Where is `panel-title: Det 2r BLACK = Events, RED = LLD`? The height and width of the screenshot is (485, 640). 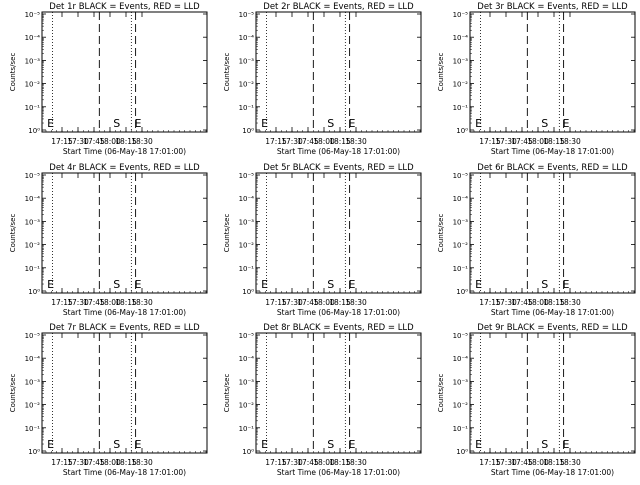
panel-title: Det 2r BLACK = Events, RED = LLD is located at coordinates (338, 7).